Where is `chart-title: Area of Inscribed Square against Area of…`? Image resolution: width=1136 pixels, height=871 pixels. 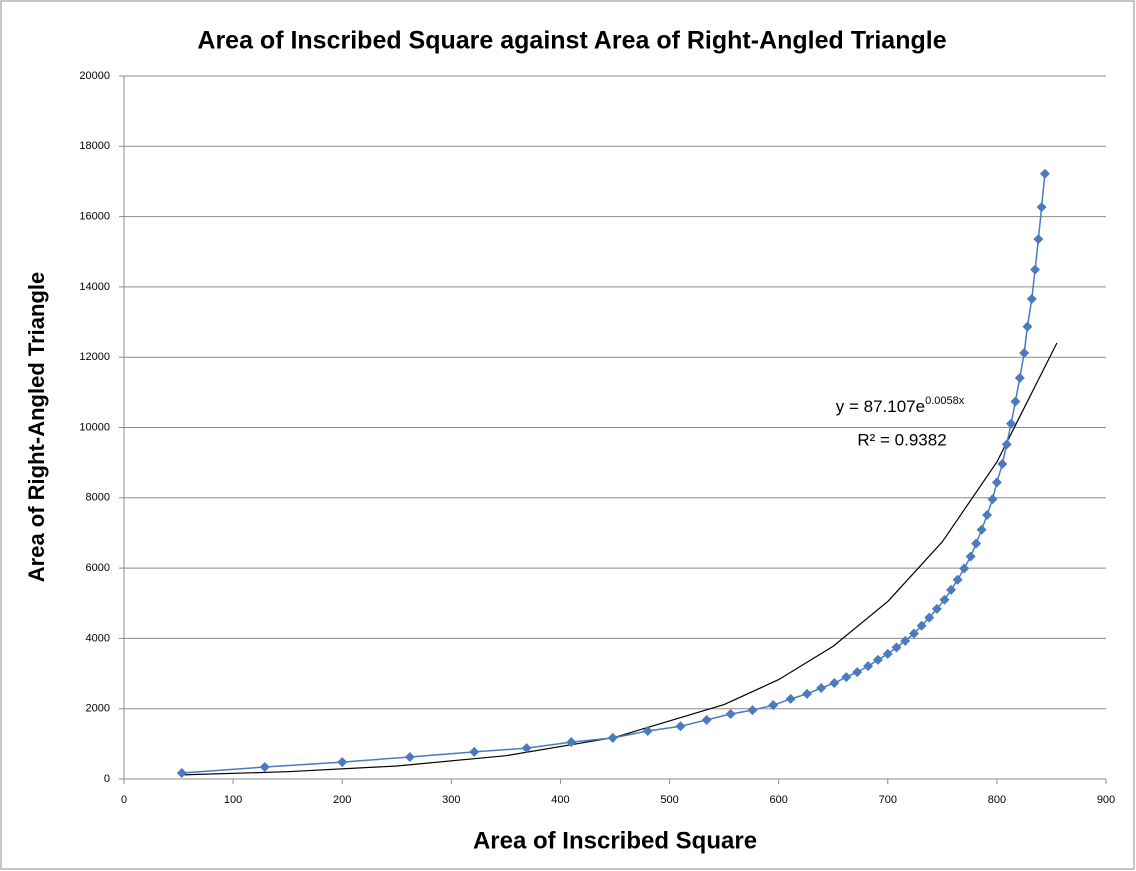
chart-title: Area of Inscribed Square against Area of… is located at coordinates (571, 41).